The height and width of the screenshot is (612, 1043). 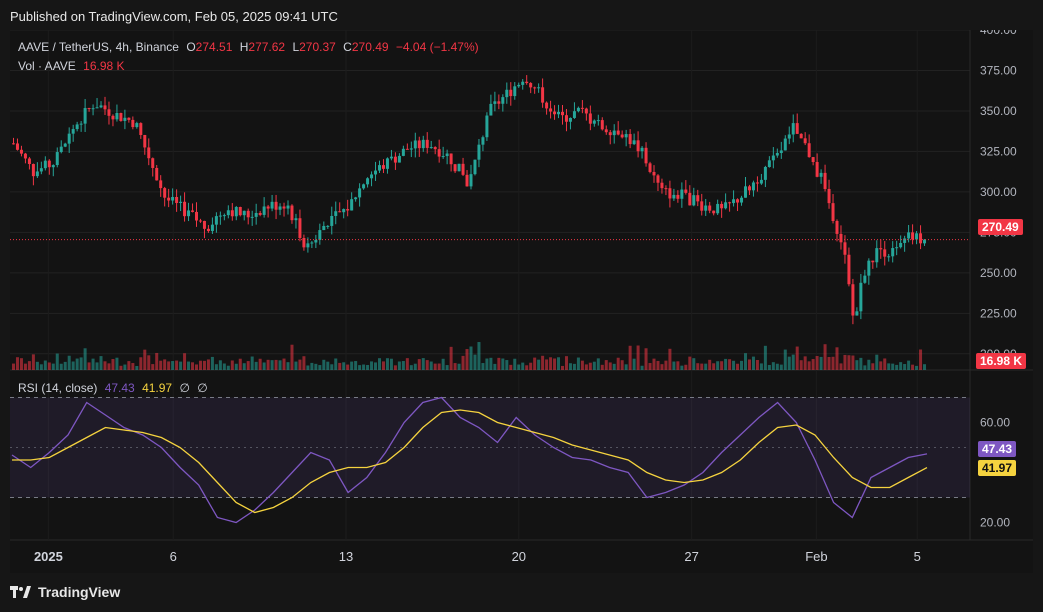 I want to click on rsi-label: RSI (14, close), so click(x=58, y=388).